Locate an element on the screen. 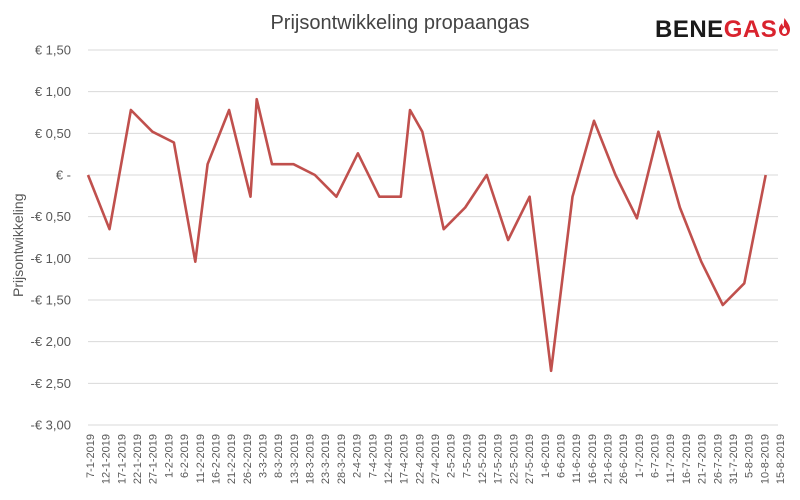 The height and width of the screenshot is (500, 800). x-tick-label: 2-5-2019 is located at coordinates (452, 456).